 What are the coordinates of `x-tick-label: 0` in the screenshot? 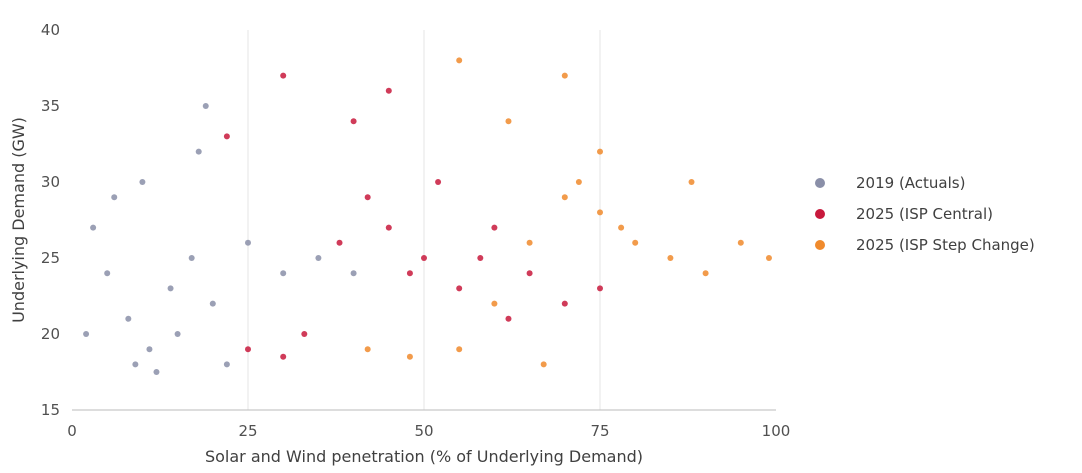 It's located at (72, 431).